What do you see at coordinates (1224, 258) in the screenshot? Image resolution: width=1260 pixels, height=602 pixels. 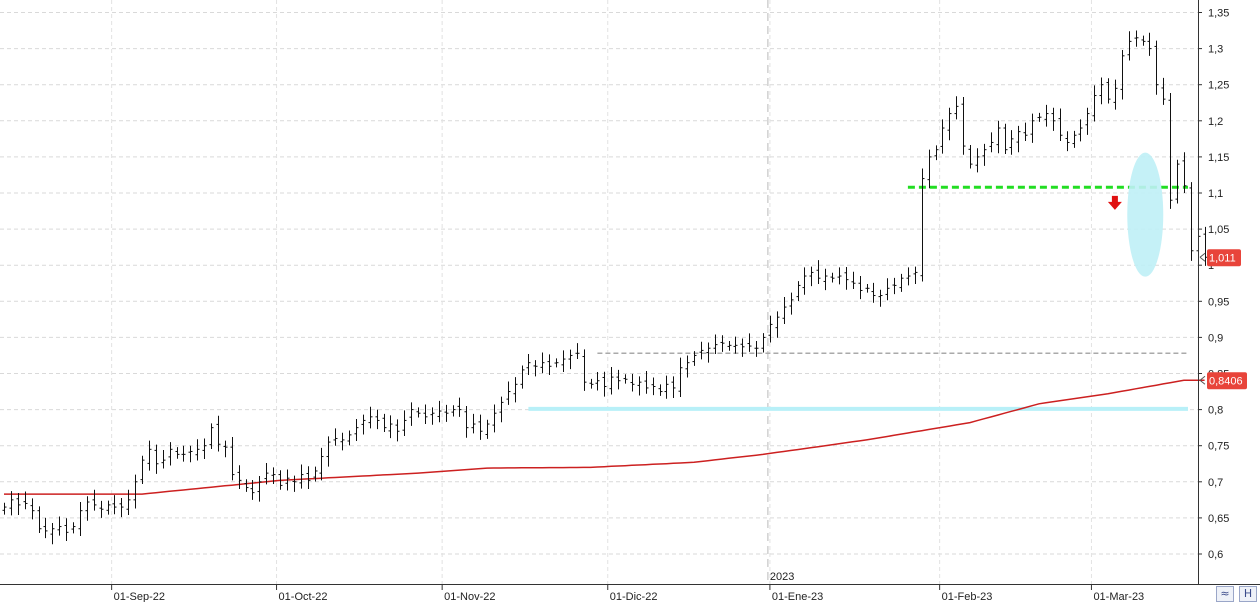 I see `last-price-flag: 1,011` at bounding box center [1224, 258].